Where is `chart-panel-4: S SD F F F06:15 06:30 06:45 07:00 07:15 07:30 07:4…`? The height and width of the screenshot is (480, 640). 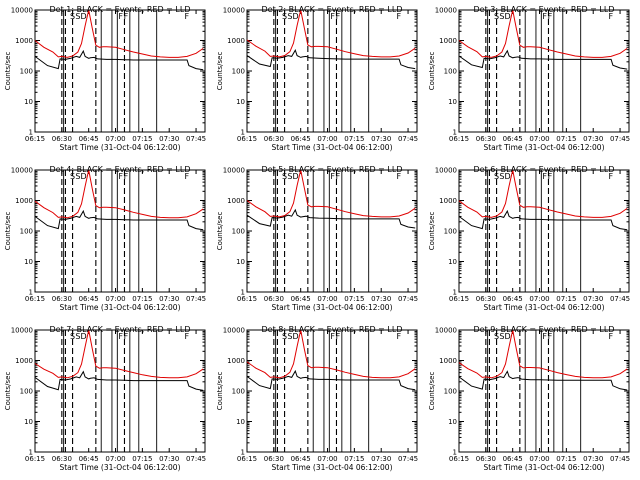
chart-panel-4: S SD F F F06:15 06:30 06:45 07:00 07:15 07:30 07:4… is located at coordinates (105, 238).